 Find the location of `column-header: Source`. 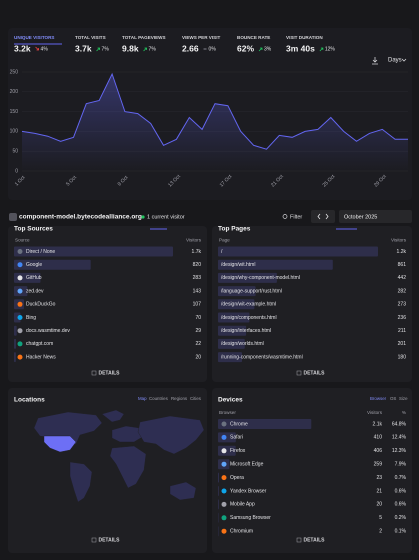

column-header: Source is located at coordinates (22, 240).